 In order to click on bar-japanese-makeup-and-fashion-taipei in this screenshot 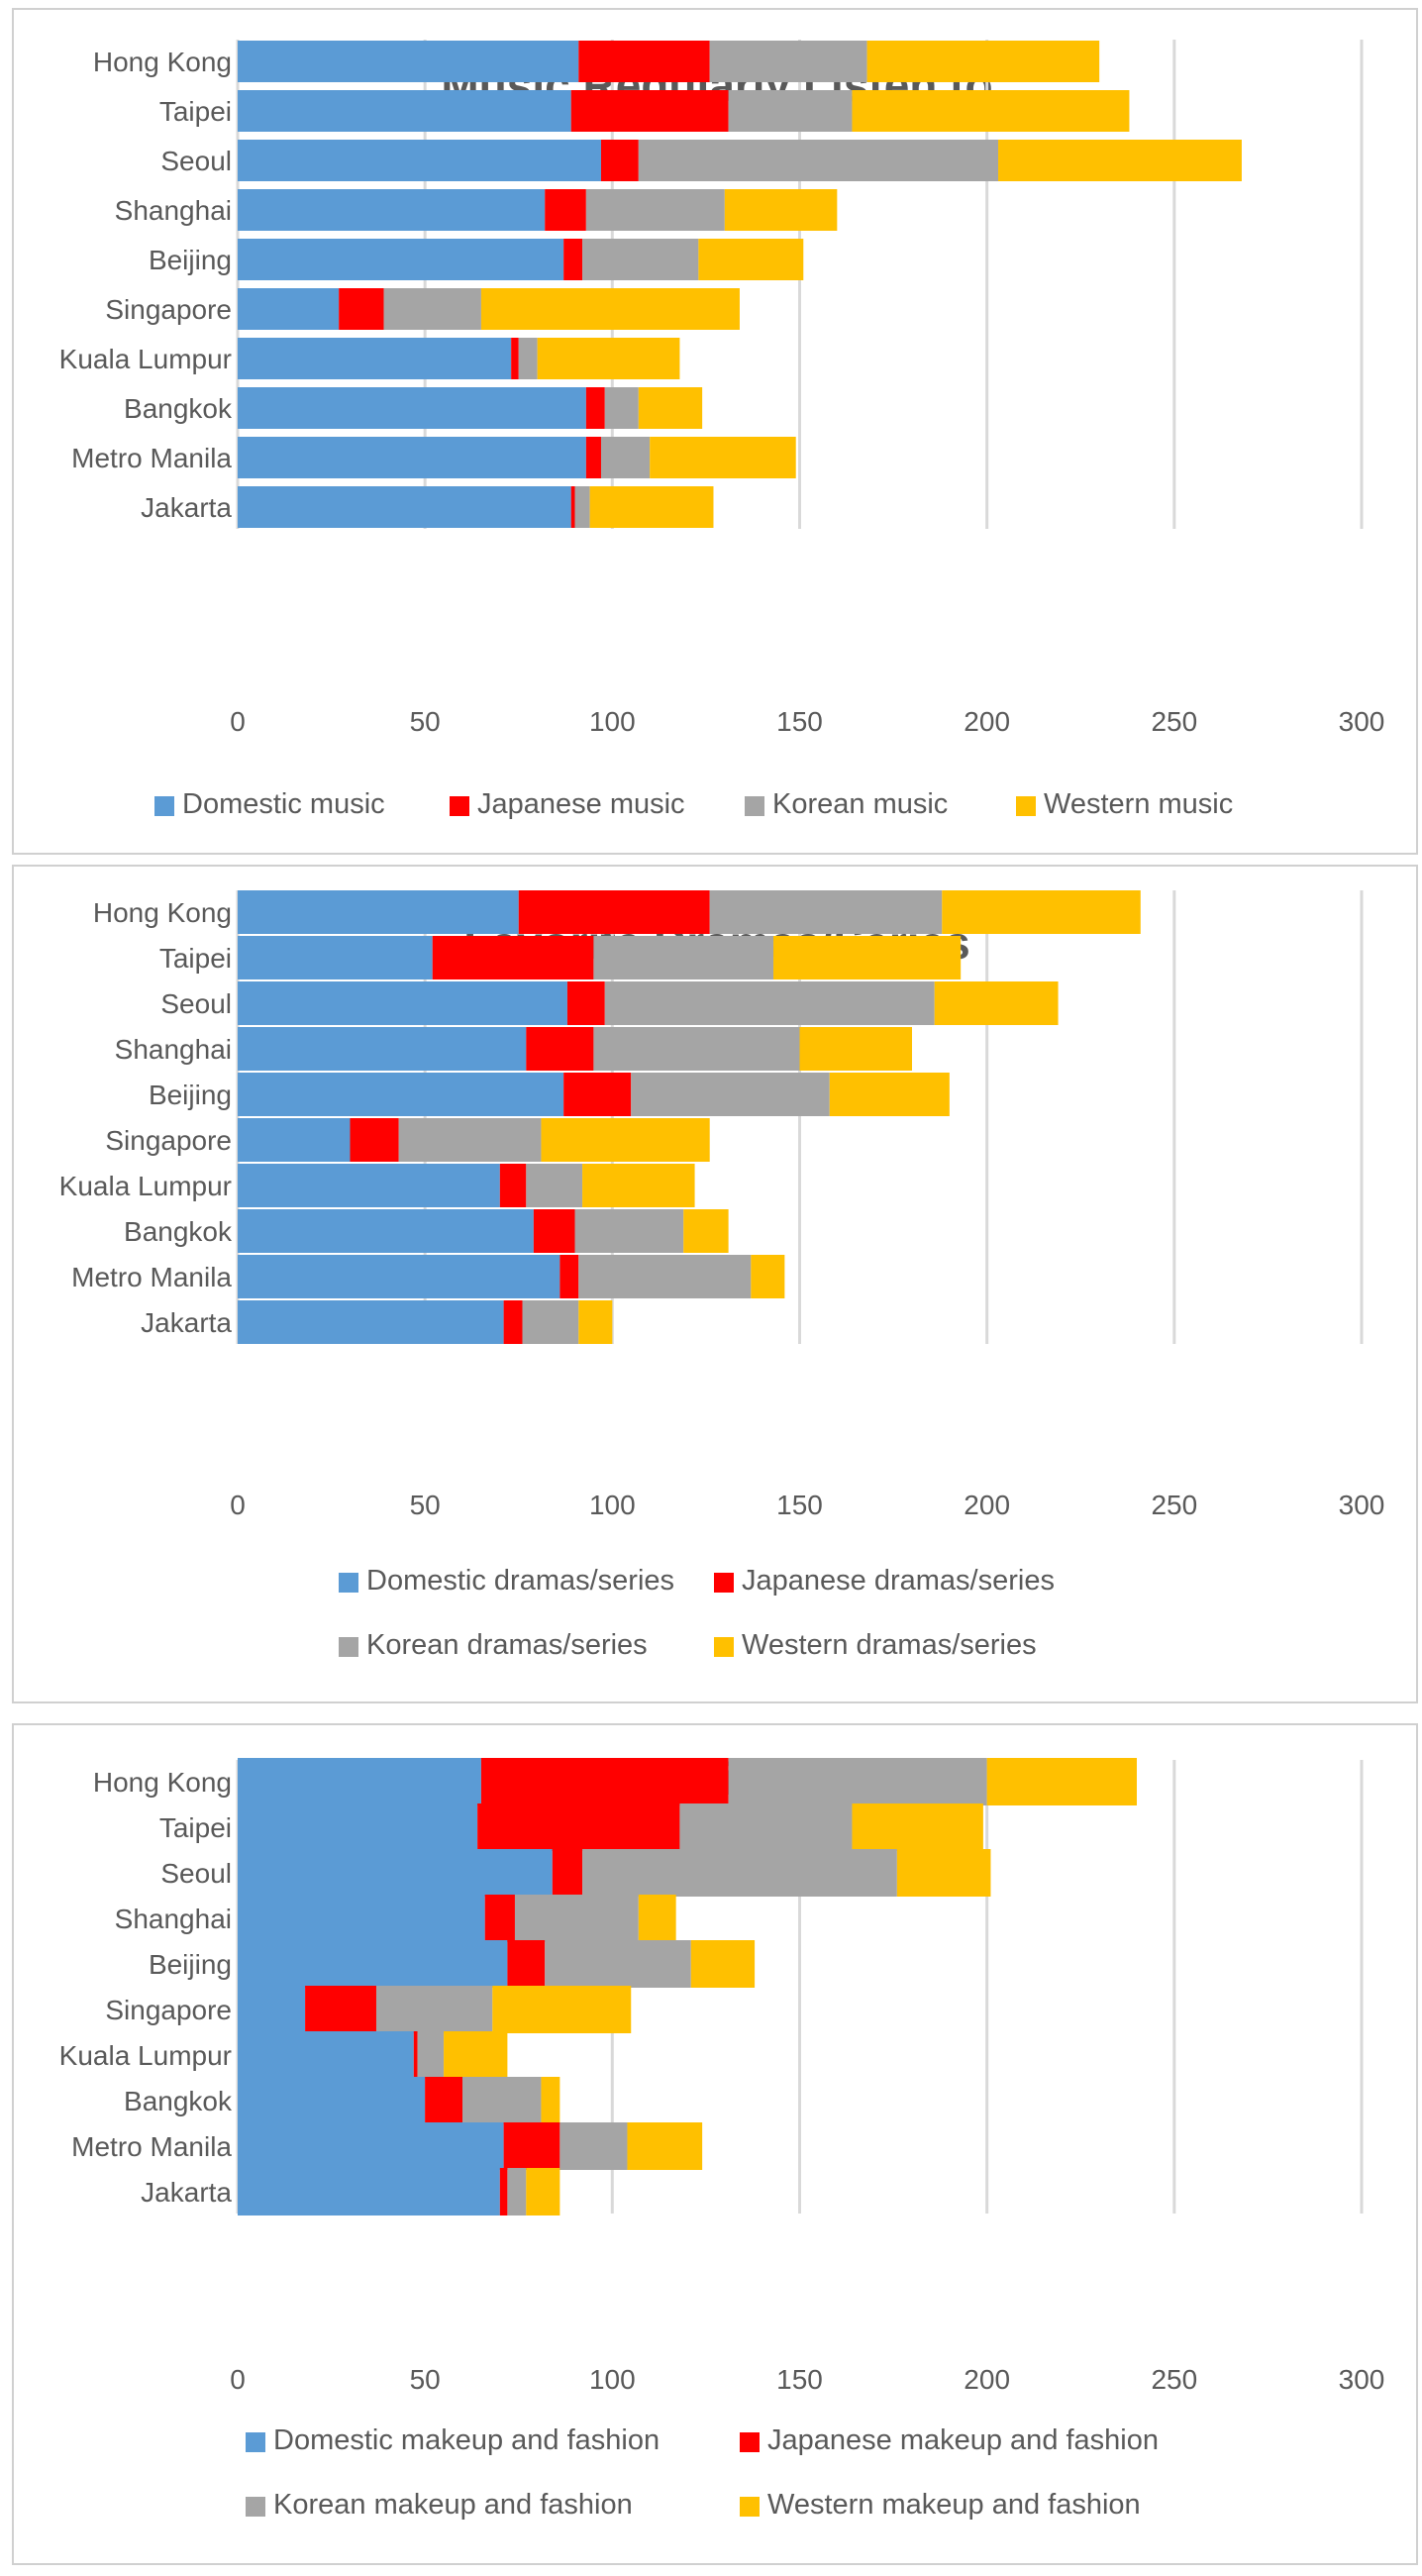, I will do `click(578, 1827)`.